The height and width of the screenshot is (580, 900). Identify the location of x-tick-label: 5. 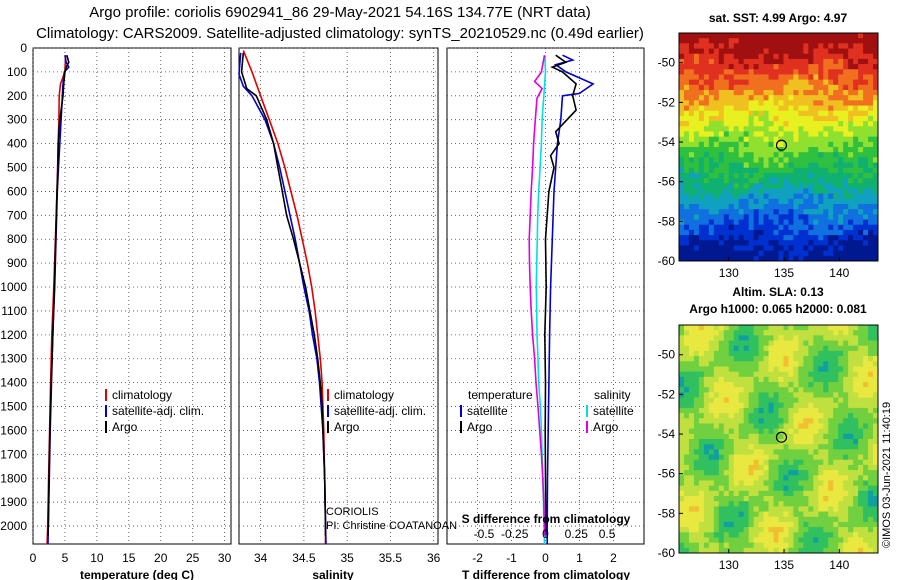
(65, 558).